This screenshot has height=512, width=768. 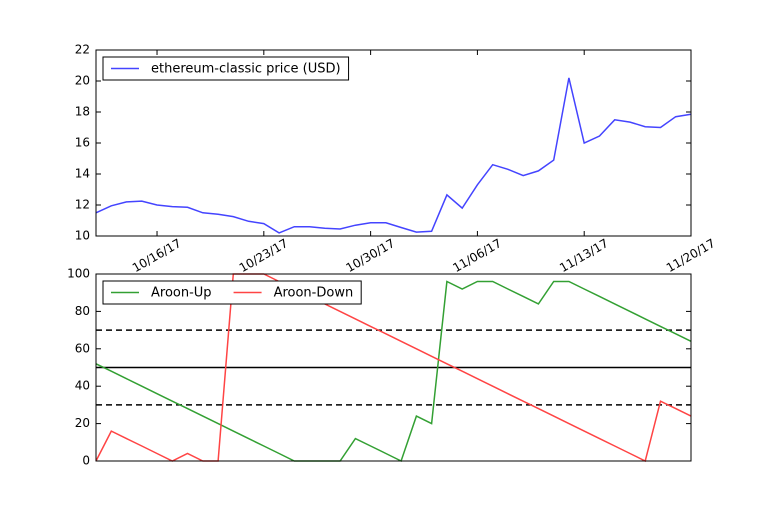 What do you see at coordinates (82, 205) in the screenshot?
I see `y-tick-label: 12` at bounding box center [82, 205].